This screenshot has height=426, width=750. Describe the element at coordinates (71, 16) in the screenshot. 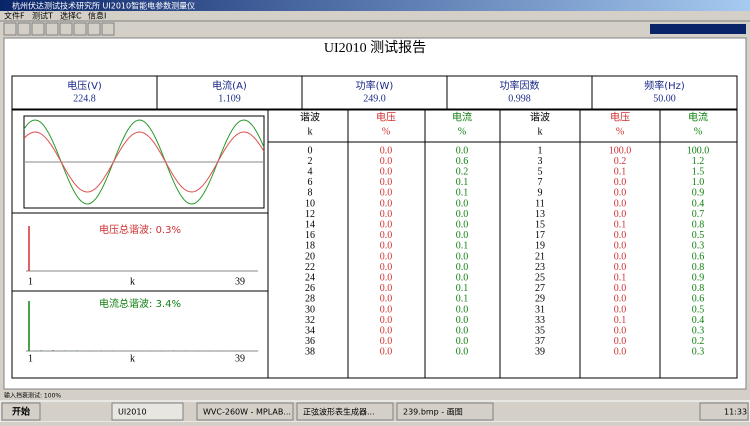

I see `menu-item: 选择C` at that location.